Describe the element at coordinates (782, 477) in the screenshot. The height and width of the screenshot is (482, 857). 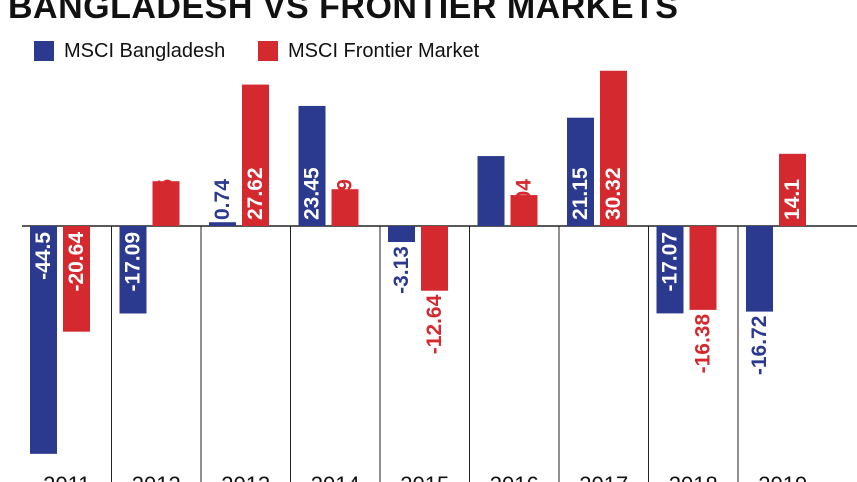
I see `x-tick-label: 2019` at that location.